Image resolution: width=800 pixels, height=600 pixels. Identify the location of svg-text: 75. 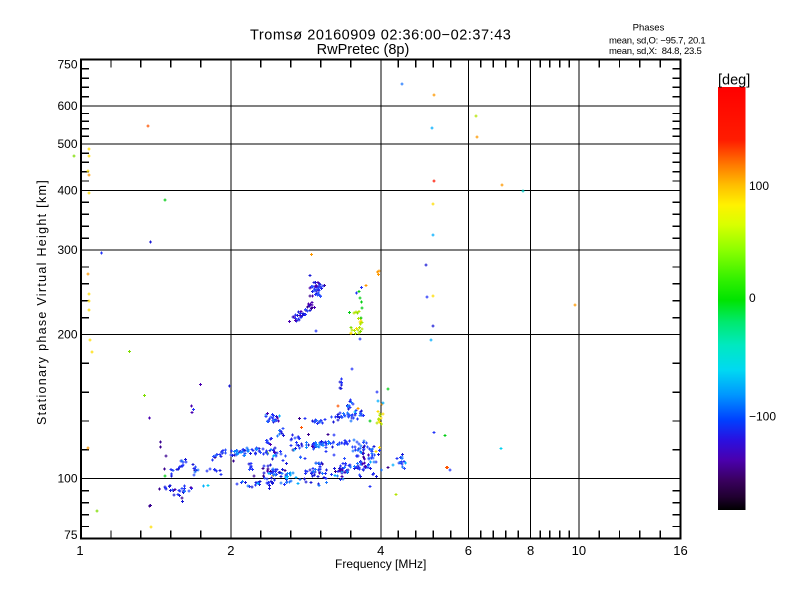
(71, 535).